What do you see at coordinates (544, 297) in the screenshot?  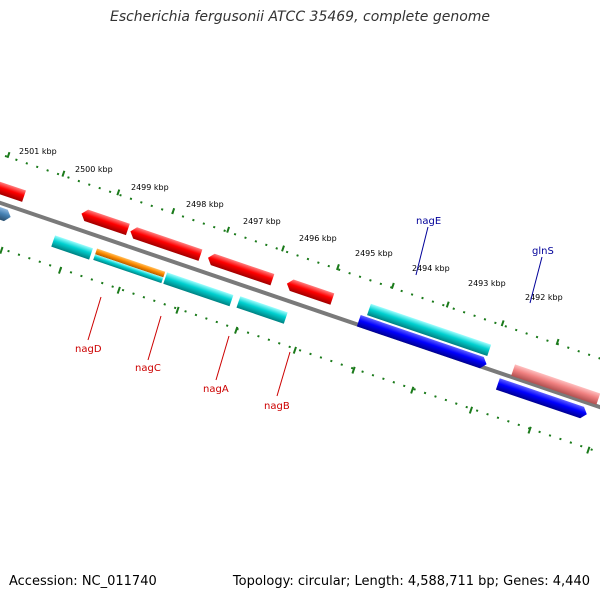 I see `kbp-label: 2492 kbp` at bounding box center [544, 297].